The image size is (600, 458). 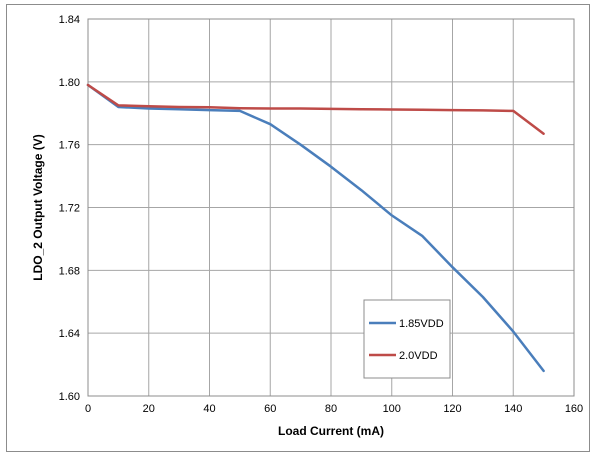 I want to click on x-tick-label: 120, so click(x=452, y=409).